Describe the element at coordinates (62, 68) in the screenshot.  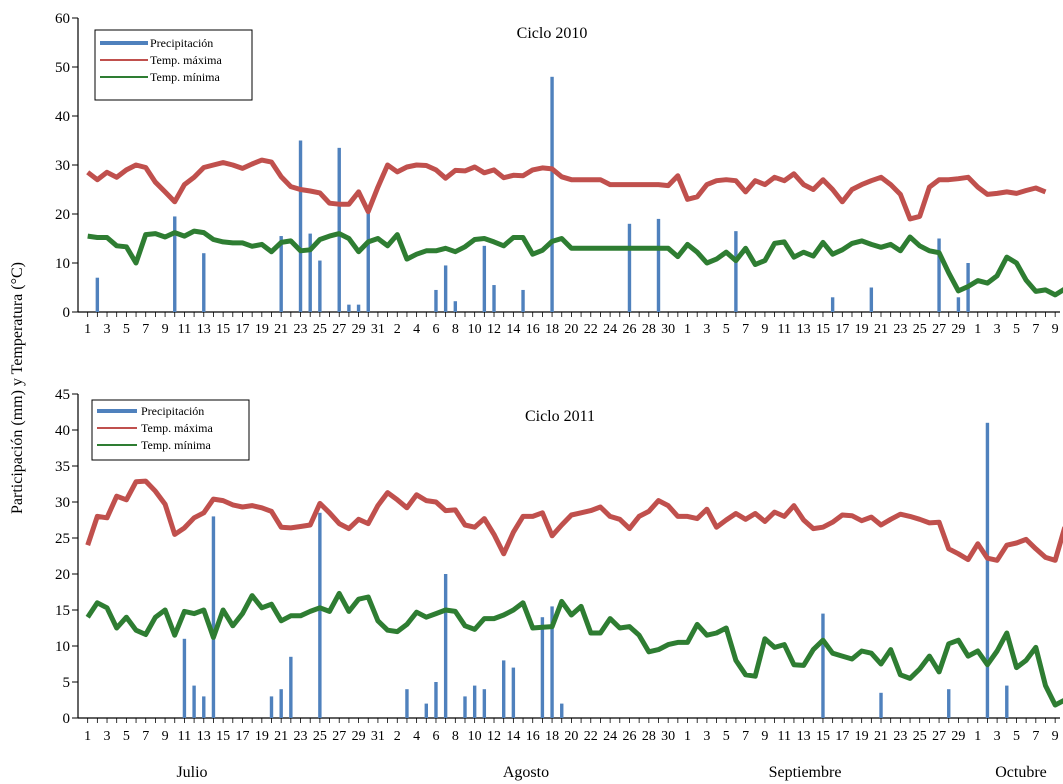
I see `y-tick-label: 50` at that location.